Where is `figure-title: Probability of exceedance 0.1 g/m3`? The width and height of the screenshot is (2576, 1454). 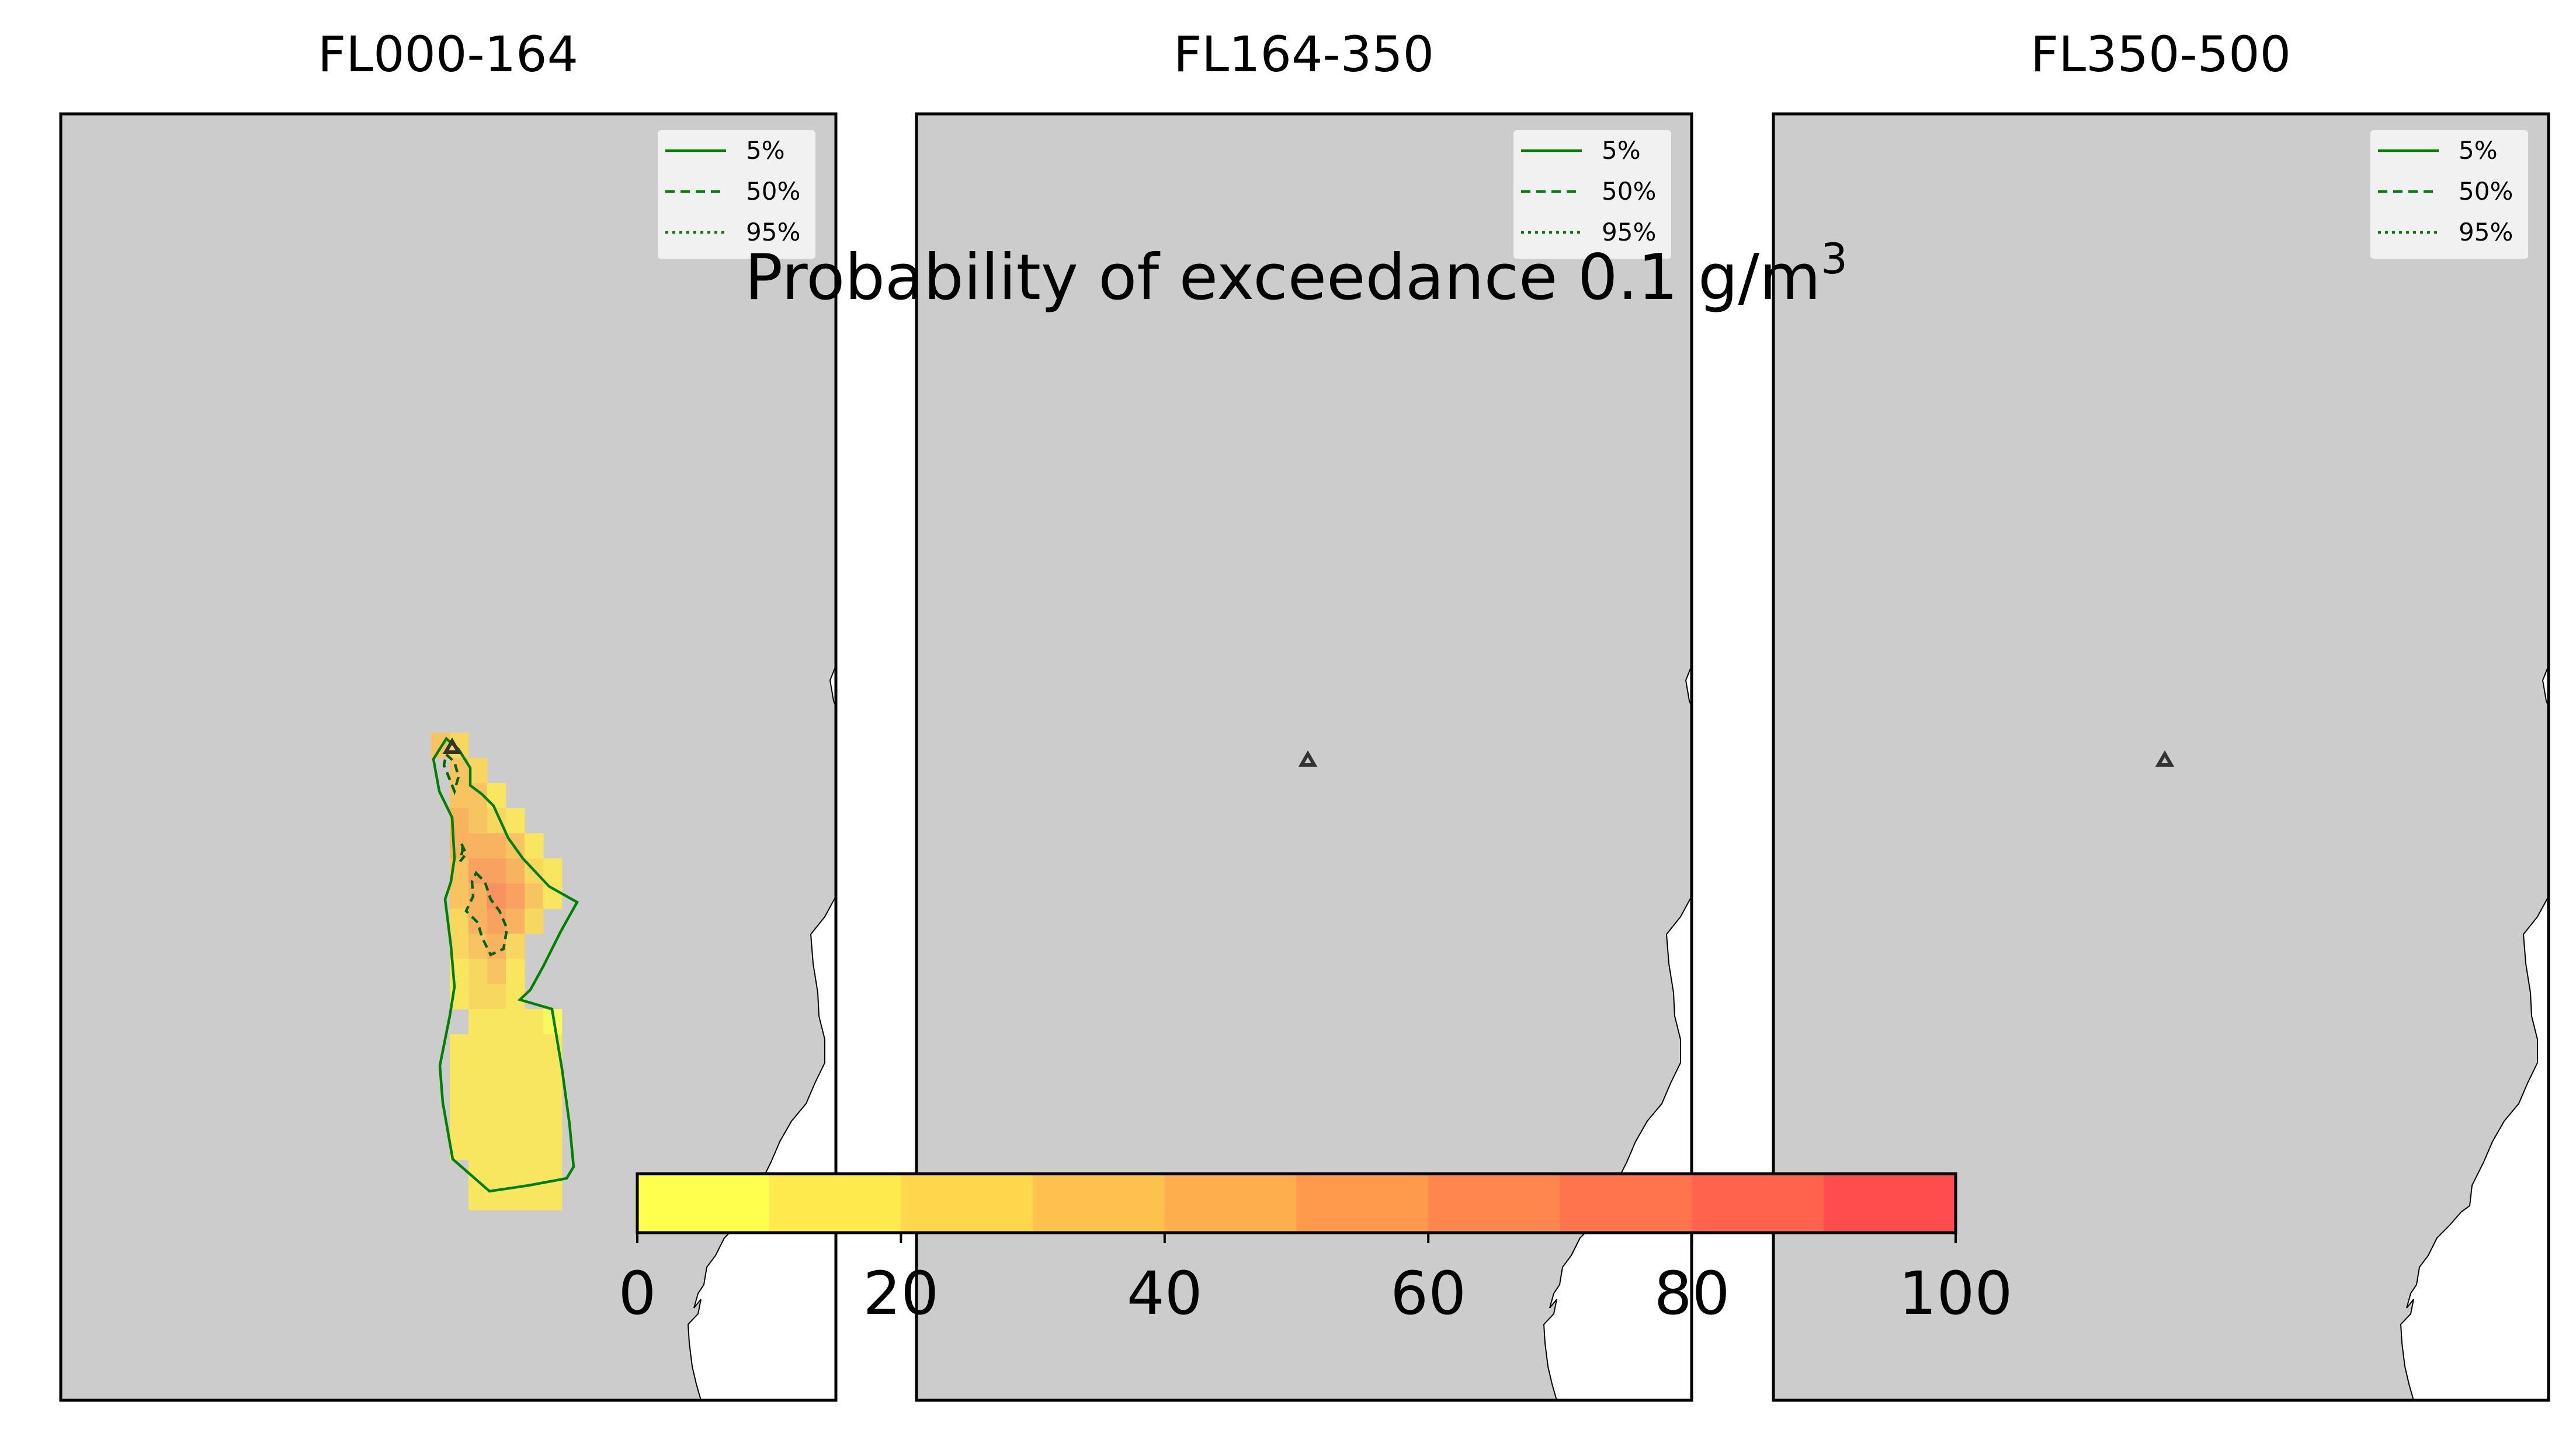
figure-title: Probability of exceedance 0.1 g/m3 is located at coordinates (1296, 274).